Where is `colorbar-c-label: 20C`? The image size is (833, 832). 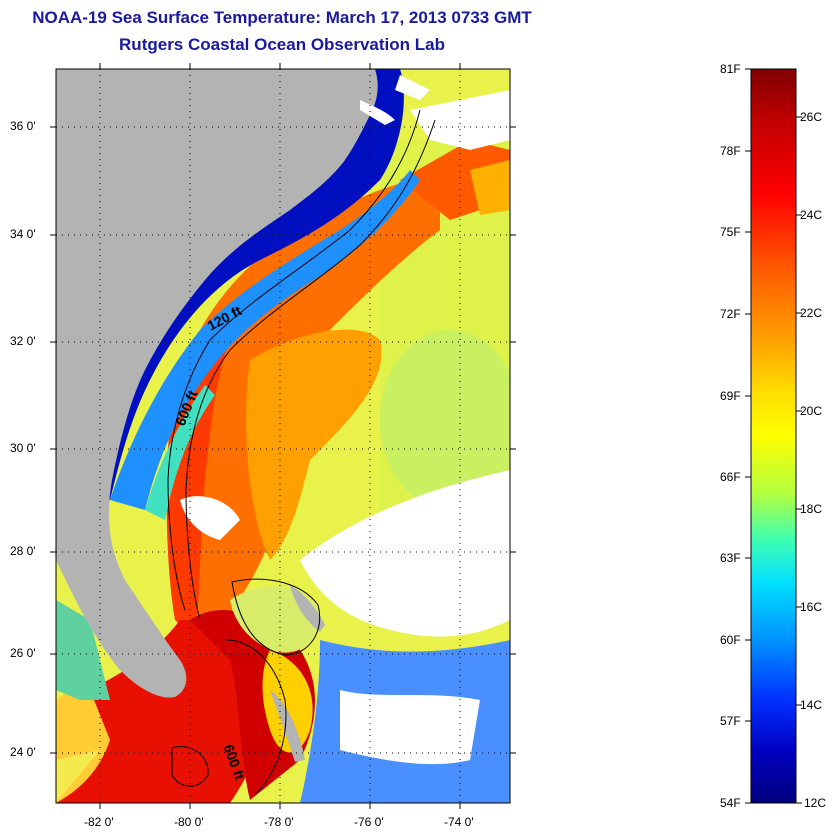 colorbar-c-label: 20C is located at coordinates (811, 411).